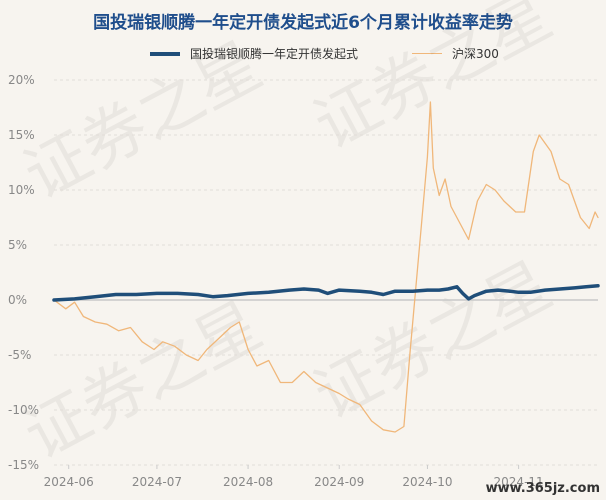  I want to click on x-tick-label: 2024-09, so click(339, 482).